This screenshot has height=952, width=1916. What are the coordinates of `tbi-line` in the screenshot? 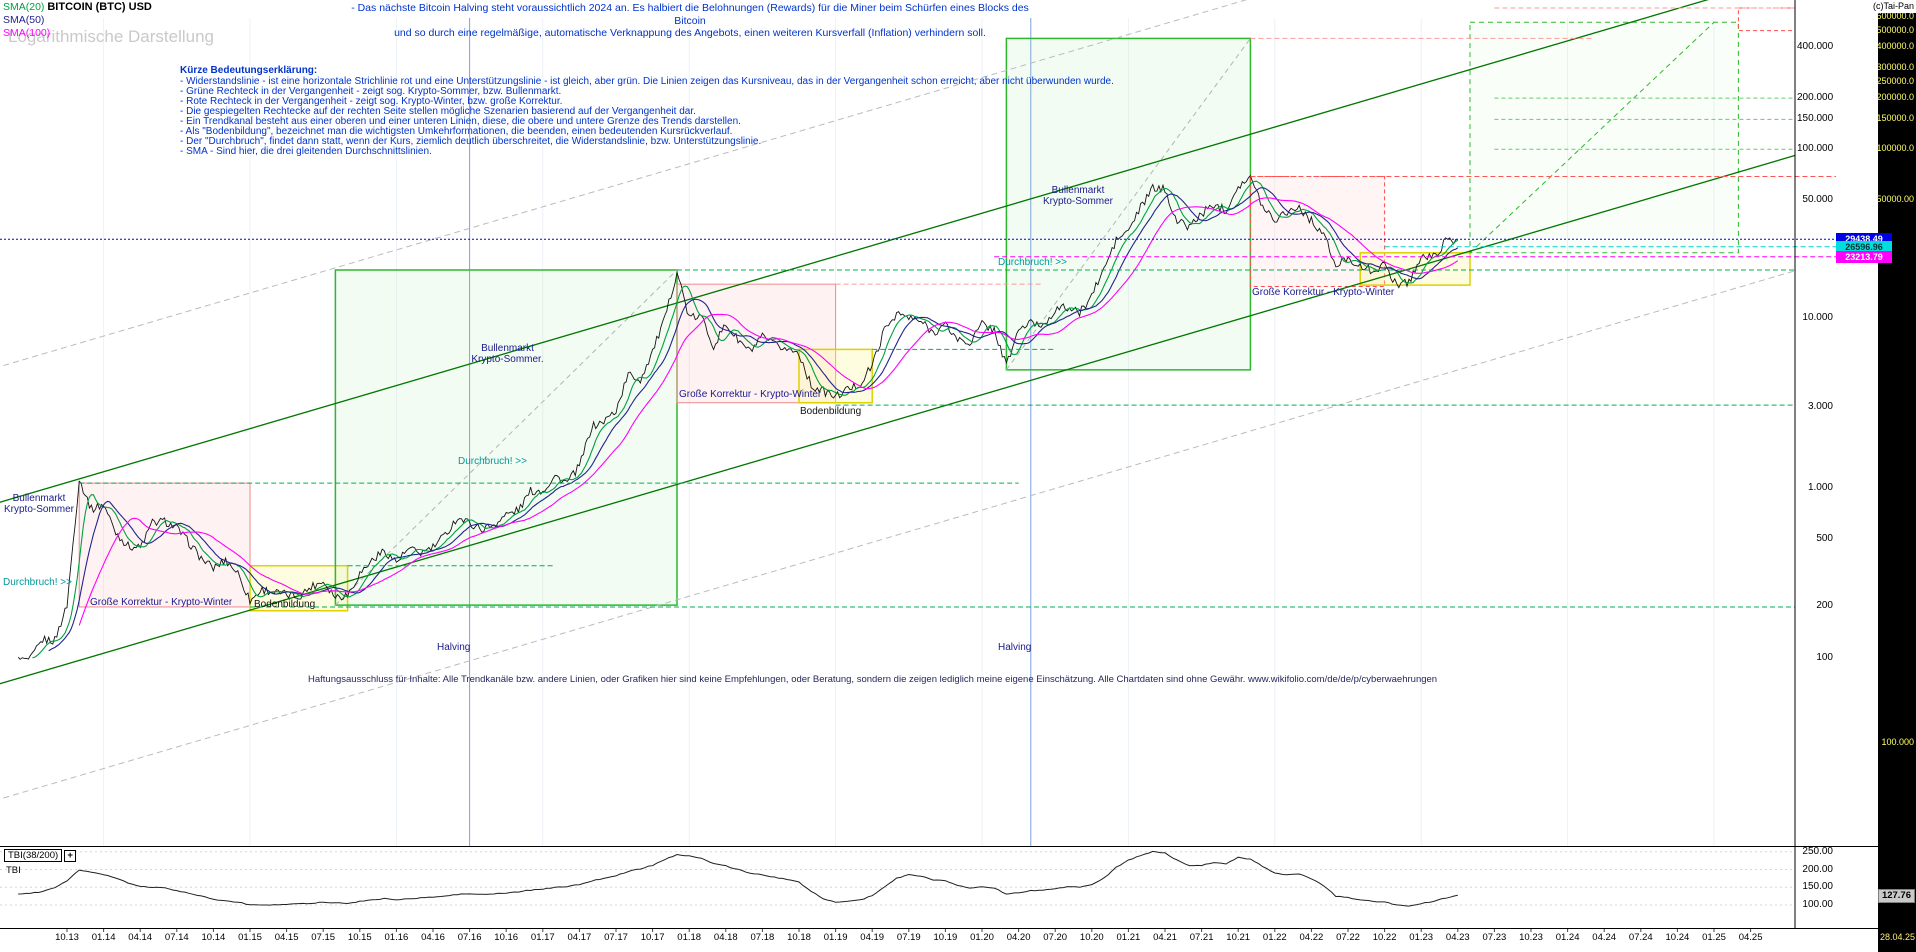 It's located at (738, 878).